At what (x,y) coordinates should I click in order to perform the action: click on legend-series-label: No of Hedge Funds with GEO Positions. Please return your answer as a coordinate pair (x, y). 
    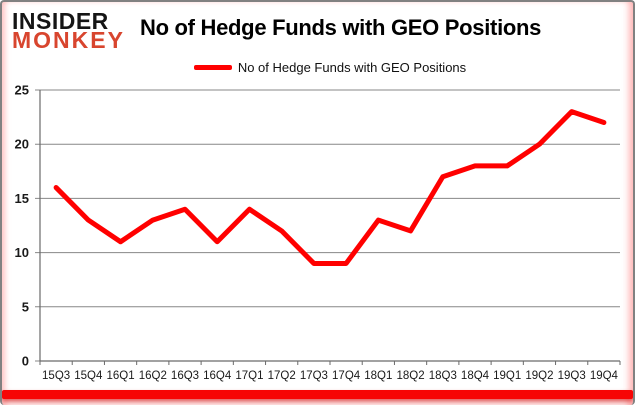
    Looking at the image, I should click on (352, 67).